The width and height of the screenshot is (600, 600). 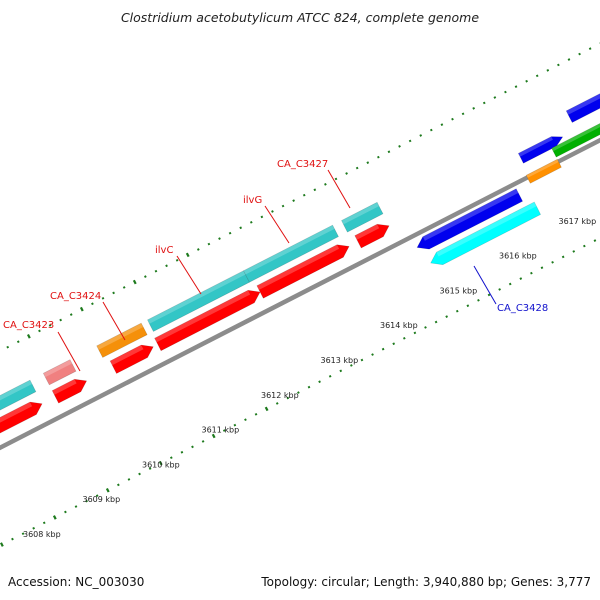 What do you see at coordinates (252, 200) in the screenshot?
I see `gene-label: ilvG` at bounding box center [252, 200].